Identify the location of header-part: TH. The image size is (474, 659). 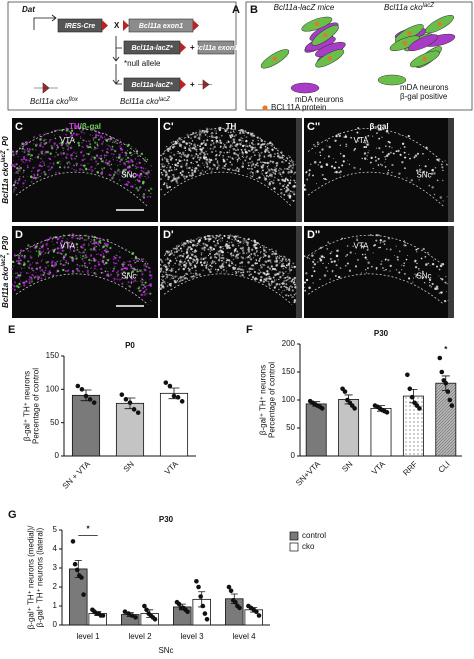
(74, 126).